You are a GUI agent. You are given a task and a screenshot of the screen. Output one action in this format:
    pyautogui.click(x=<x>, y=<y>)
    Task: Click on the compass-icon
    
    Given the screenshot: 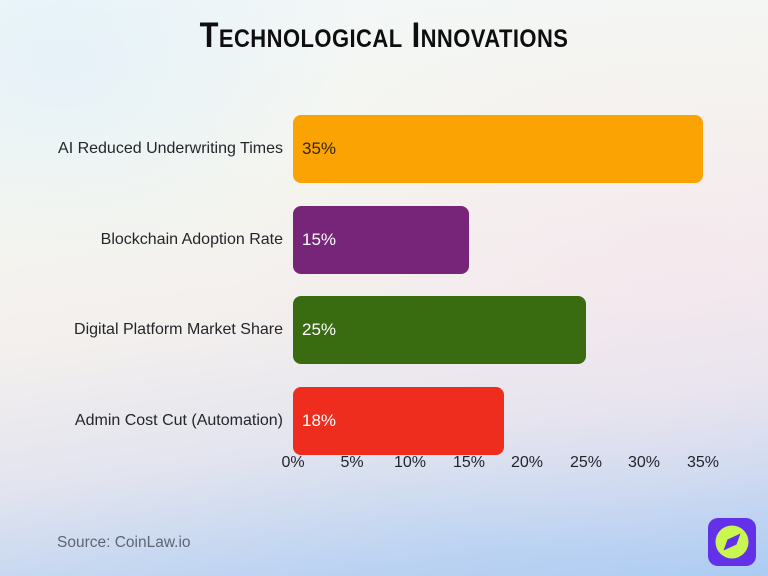 What is the action you would take?
    pyautogui.click(x=732, y=542)
    